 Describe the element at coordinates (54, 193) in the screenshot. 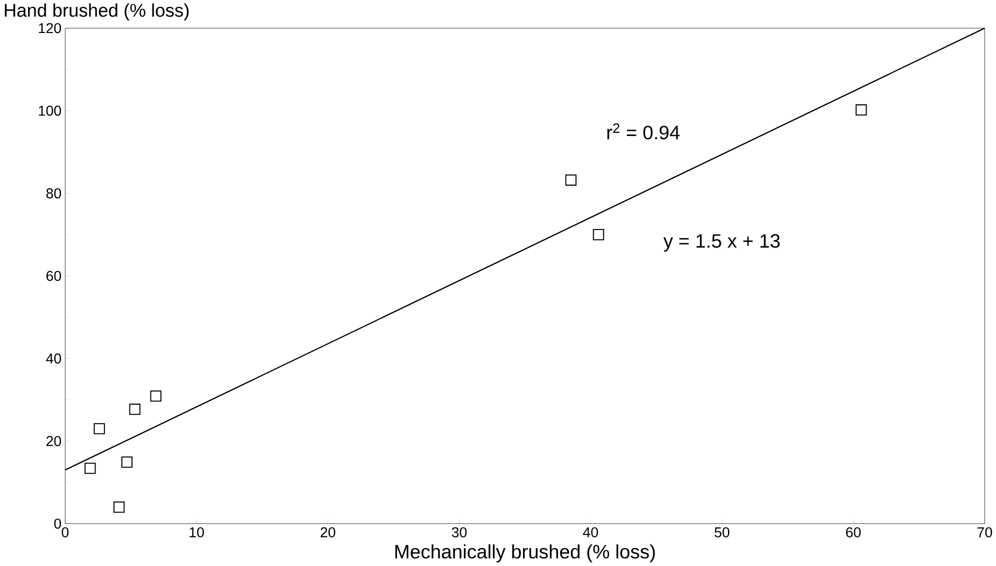

I see `y-tick-label: 80` at that location.